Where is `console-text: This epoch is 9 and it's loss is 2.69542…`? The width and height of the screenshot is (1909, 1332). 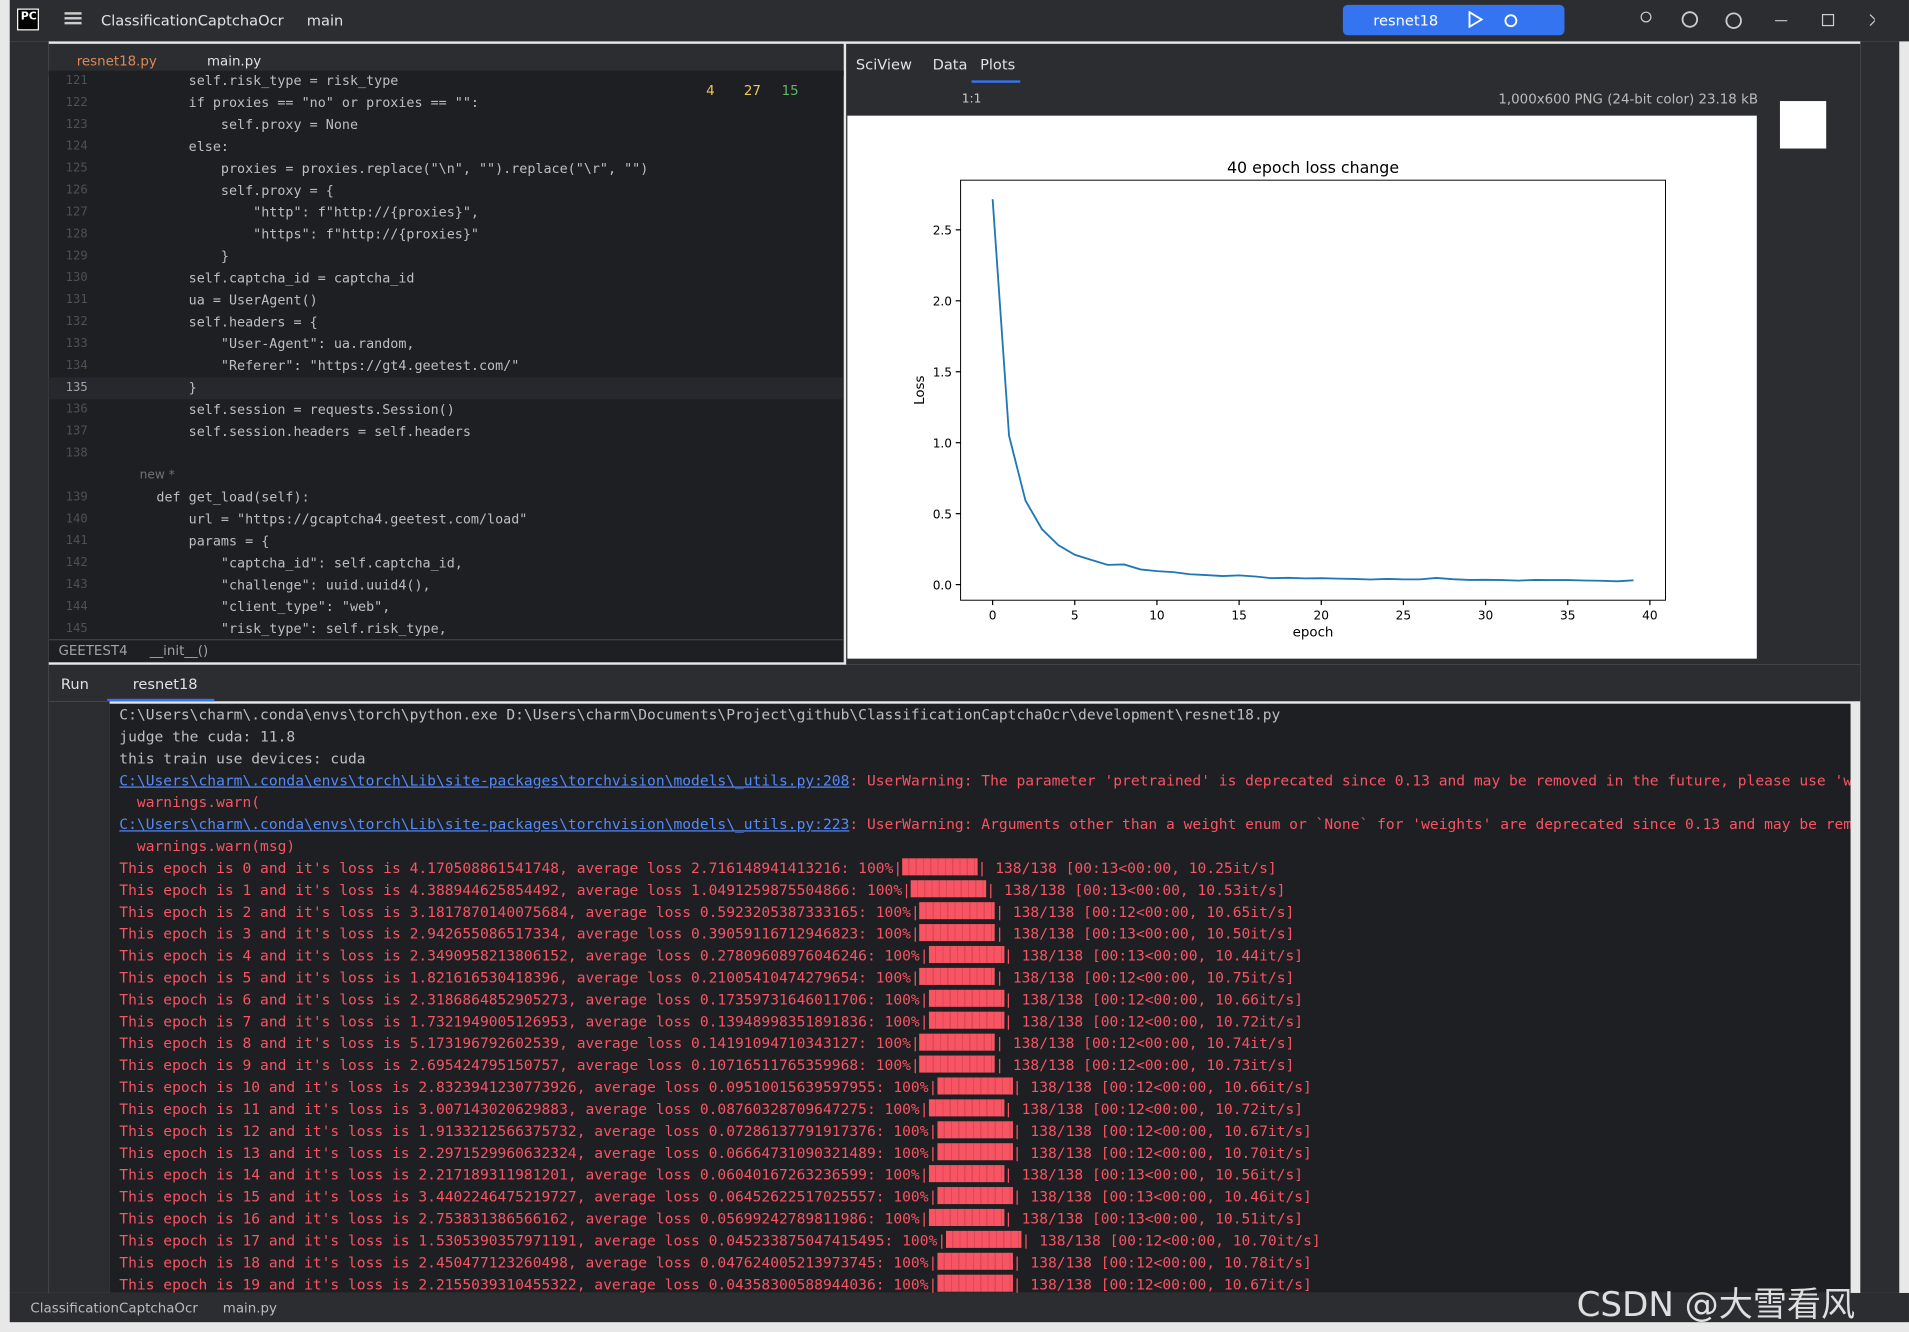
console-text: This epoch is 9 and it's loss is 2.69542… is located at coordinates (519, 1065).